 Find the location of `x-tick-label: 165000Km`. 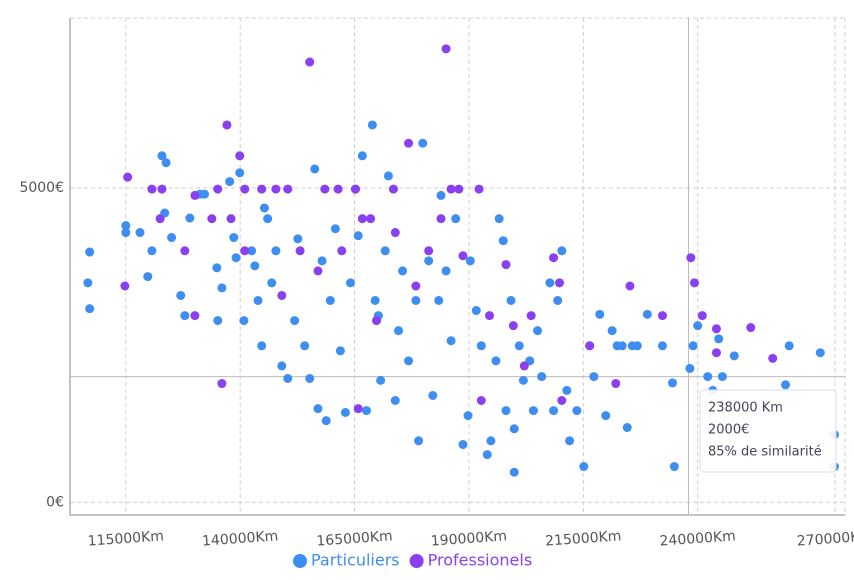

x-tick-label: 165000Km is located at coordinates (354, 538).